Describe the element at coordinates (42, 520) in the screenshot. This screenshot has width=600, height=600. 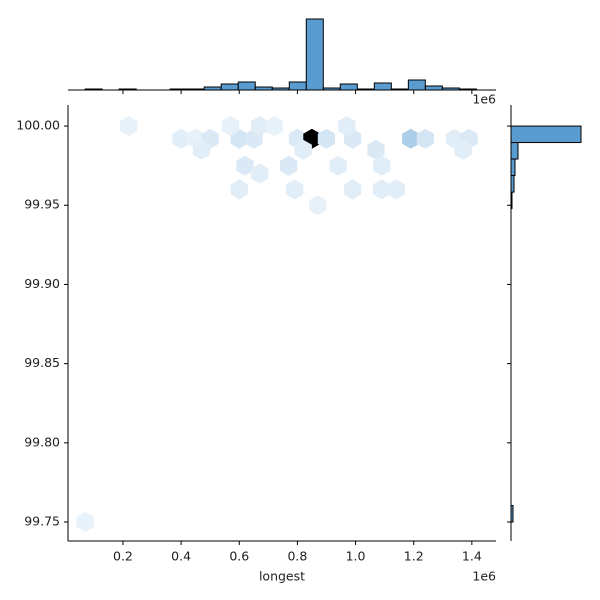
I see `y-tick-label: 99.75` at that location.